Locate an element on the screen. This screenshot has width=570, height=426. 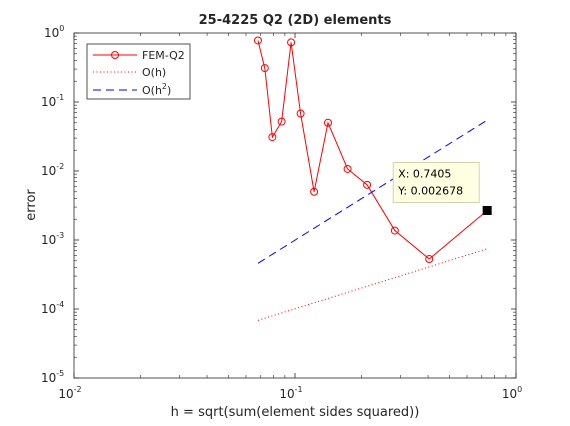
y-tick-label: 10⁻⁴ is located at coordinates (52, 308).